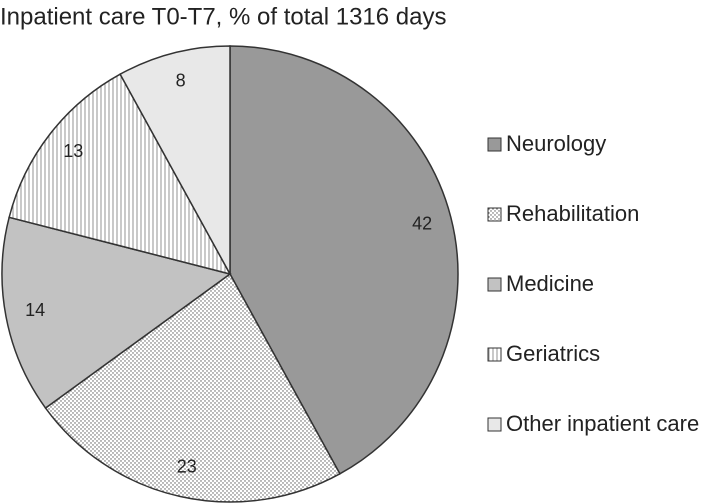  I want to click on slice-label: 42, so click(422, 223).